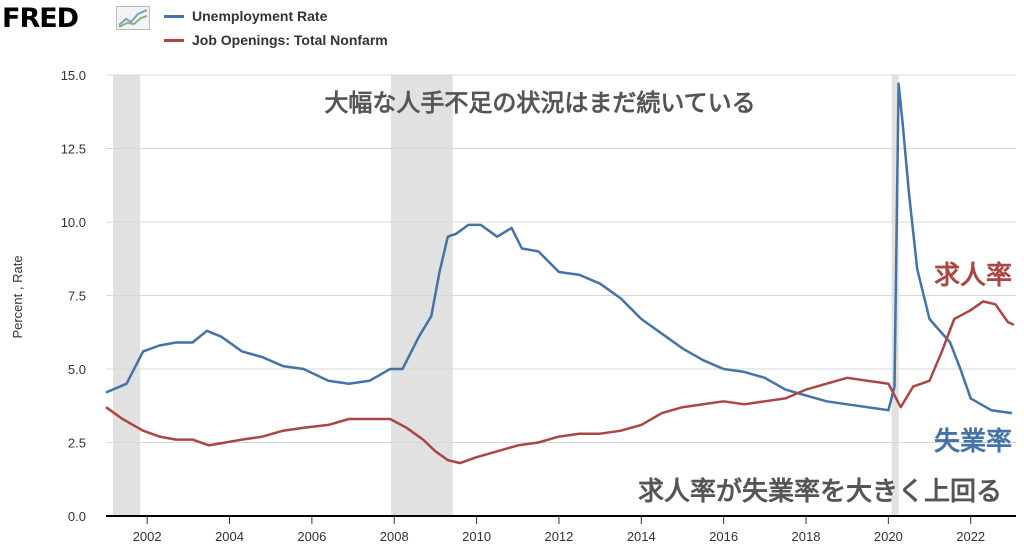  I want to click on annotation-bottom: 求人率が失業率を大きく上回る, so click(820, 491).